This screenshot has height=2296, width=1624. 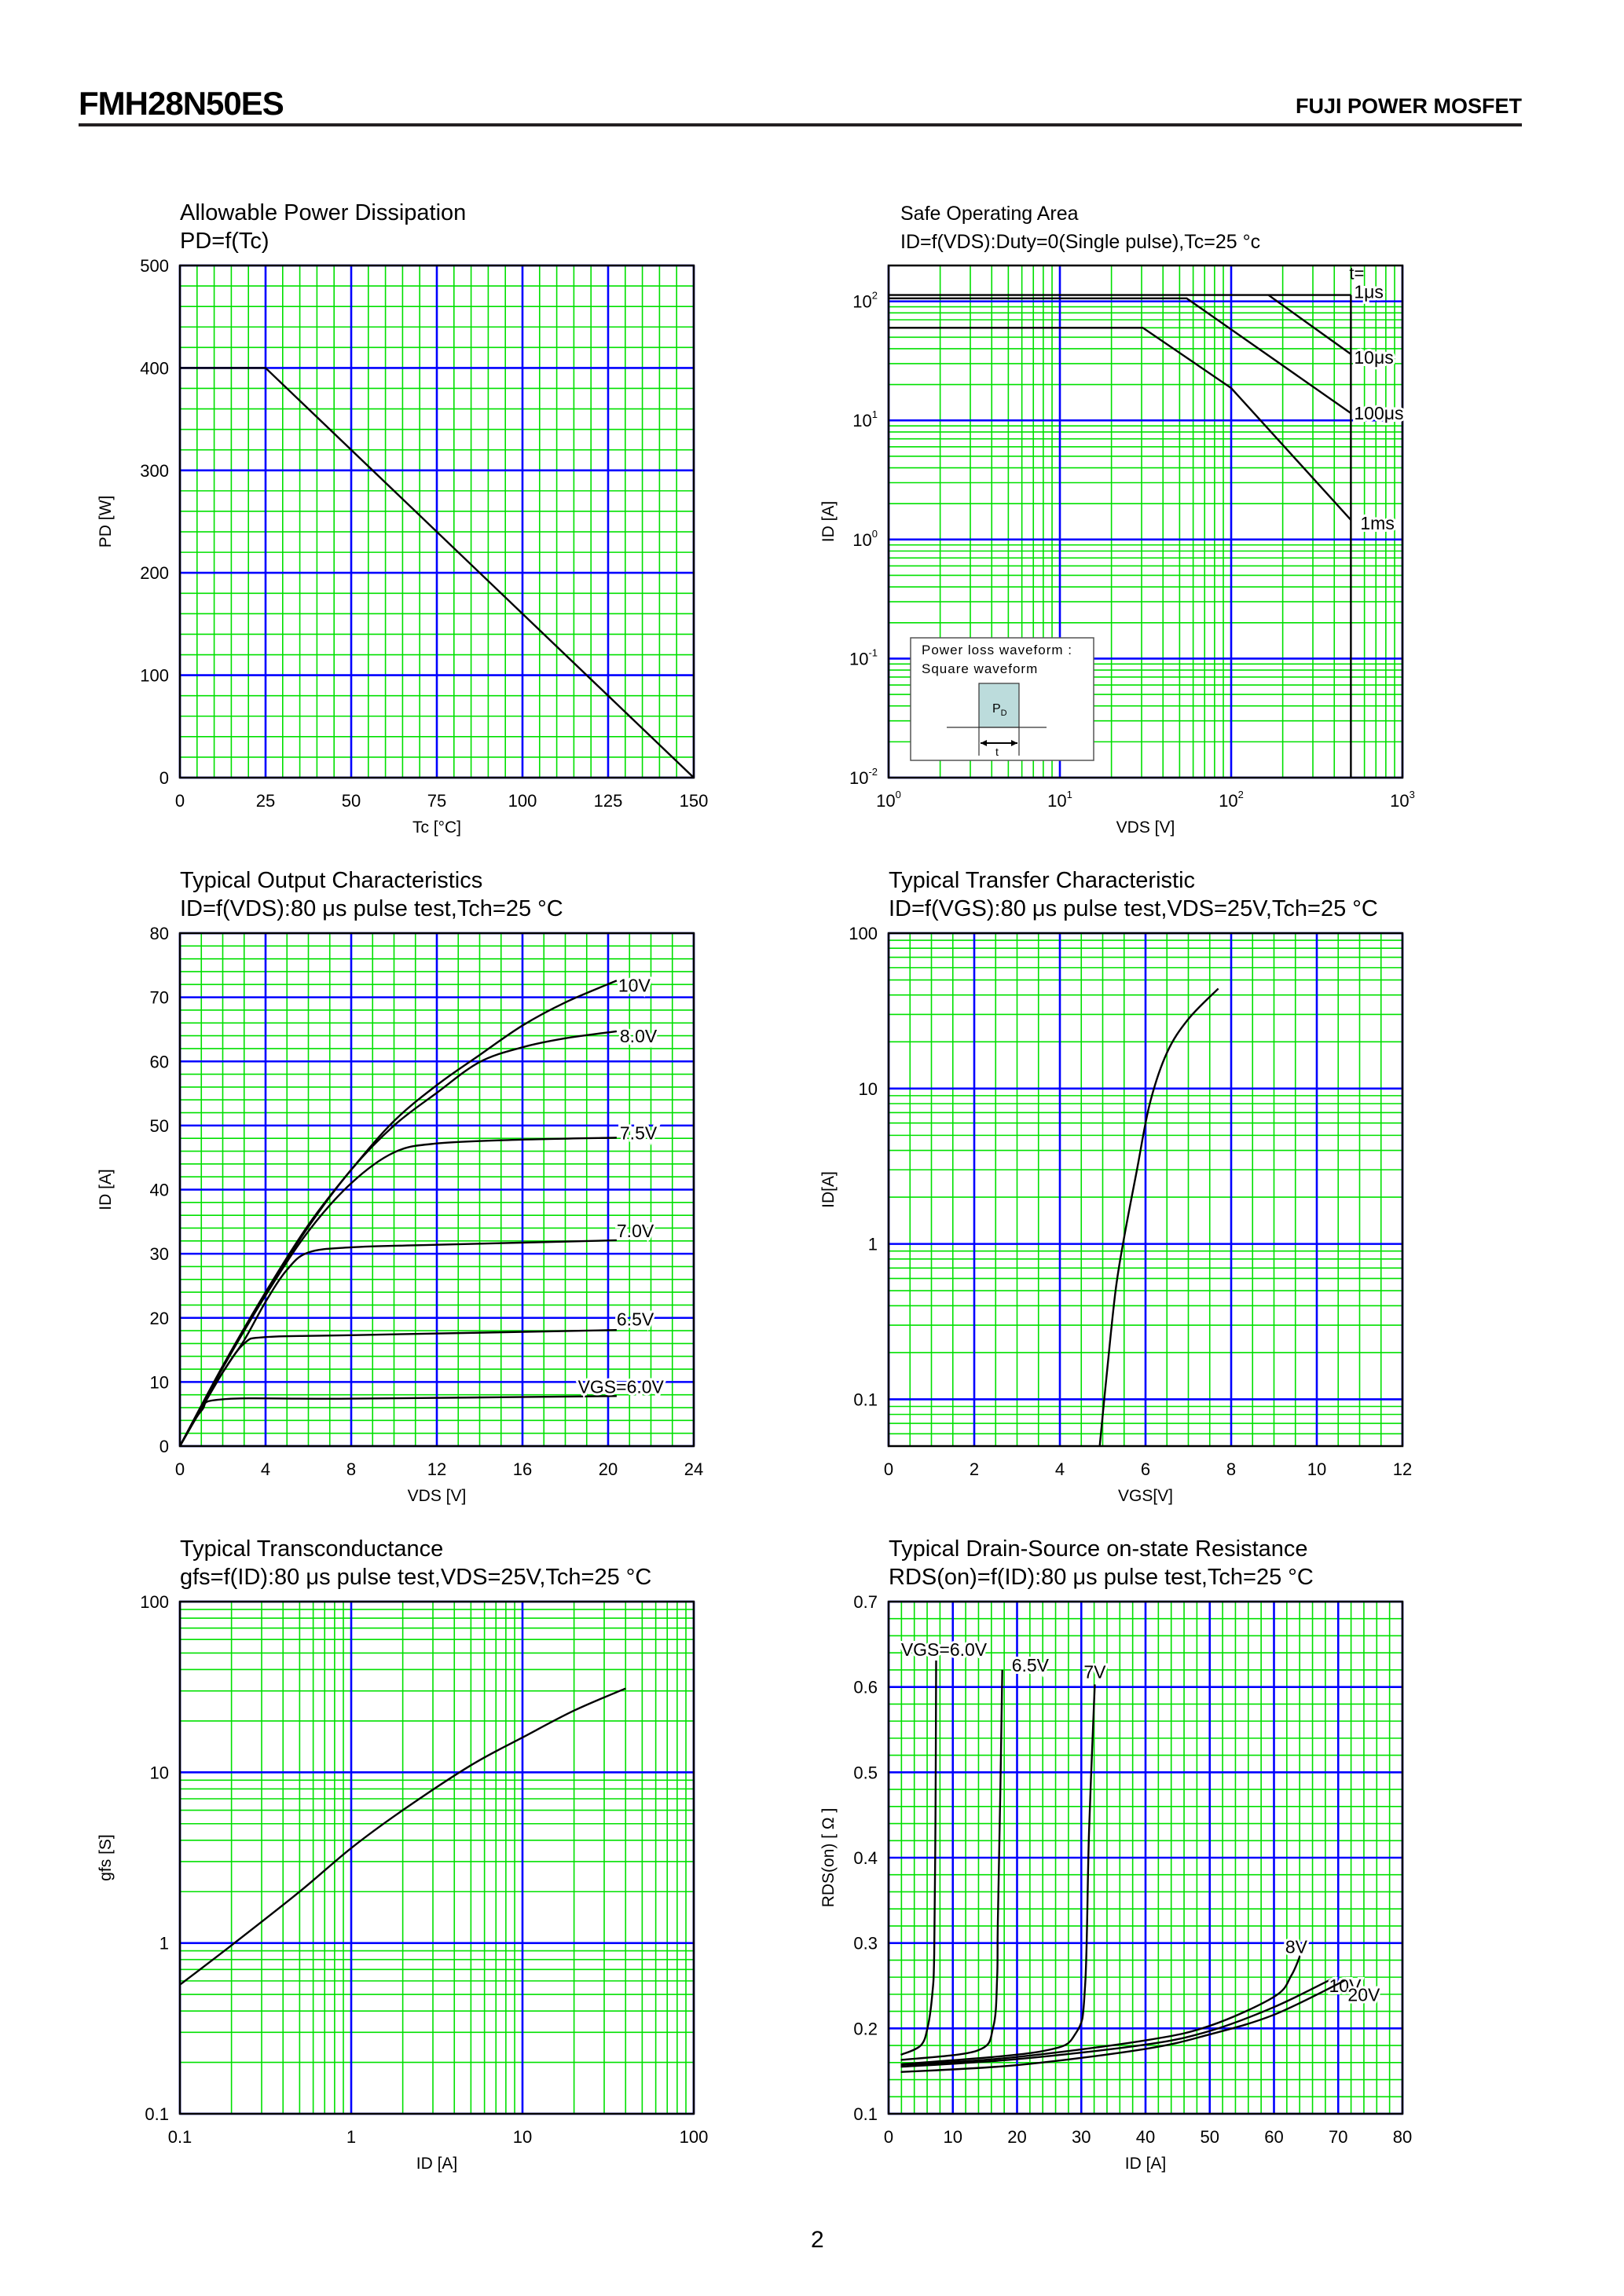 I want to click on tick-exponent: 3, so click(x=1413, y=794).